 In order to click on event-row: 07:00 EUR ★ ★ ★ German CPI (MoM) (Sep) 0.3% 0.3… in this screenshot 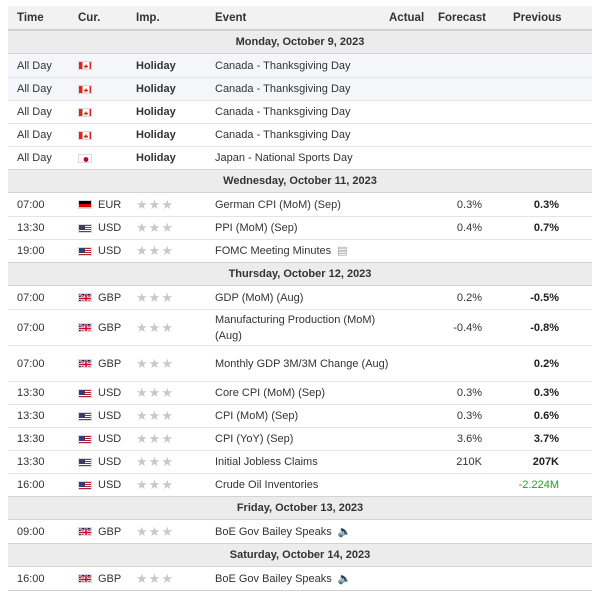, I will do `click(300, 204)`.